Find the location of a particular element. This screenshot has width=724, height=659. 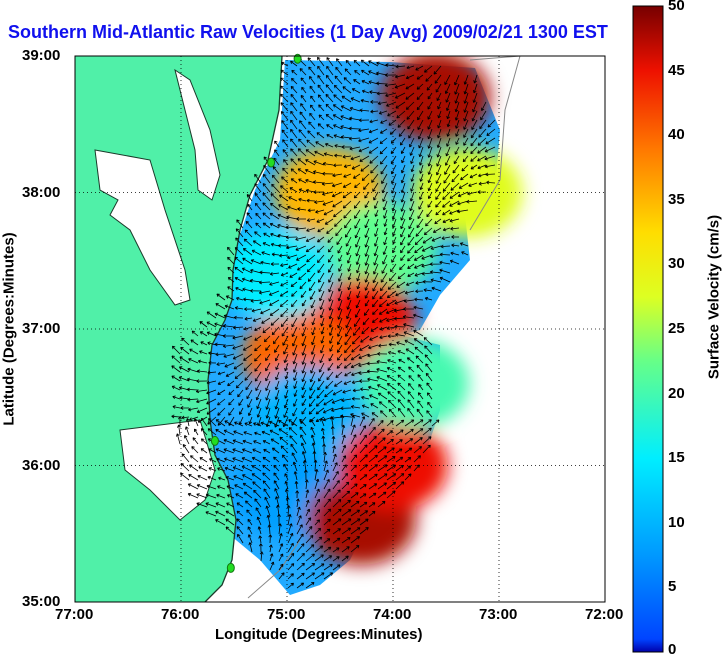

x-tick-label: 73:00 is located at coordinates (498, 614).